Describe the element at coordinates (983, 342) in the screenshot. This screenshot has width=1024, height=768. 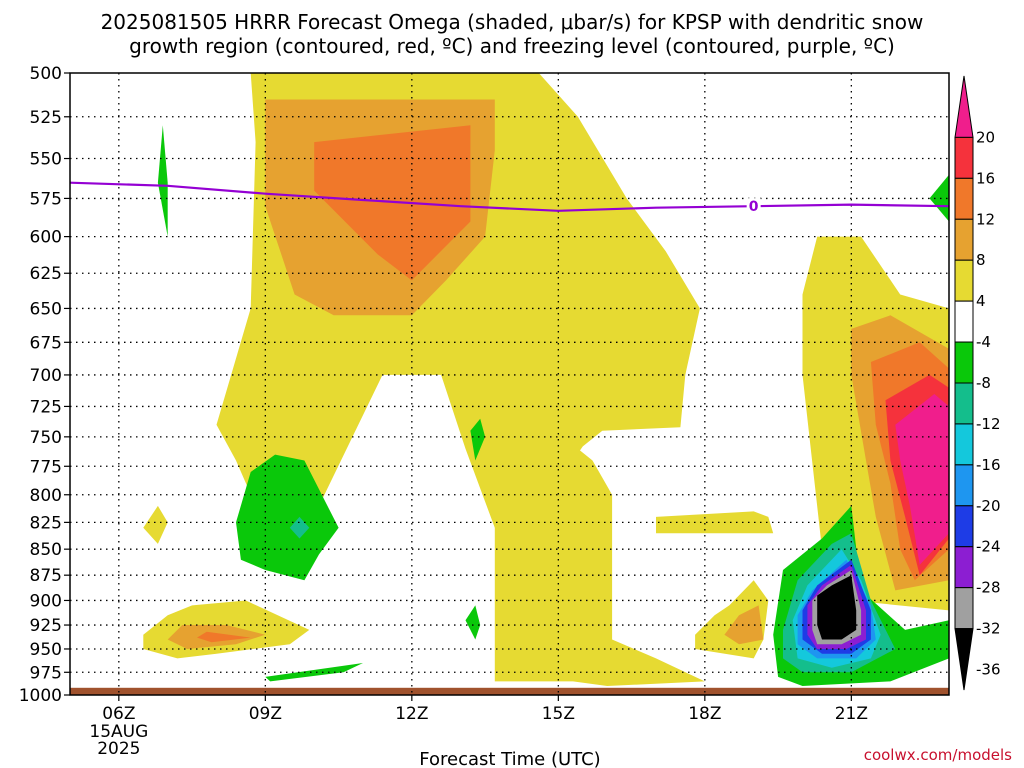
I see `colorbar-label-5: -4` at that location.